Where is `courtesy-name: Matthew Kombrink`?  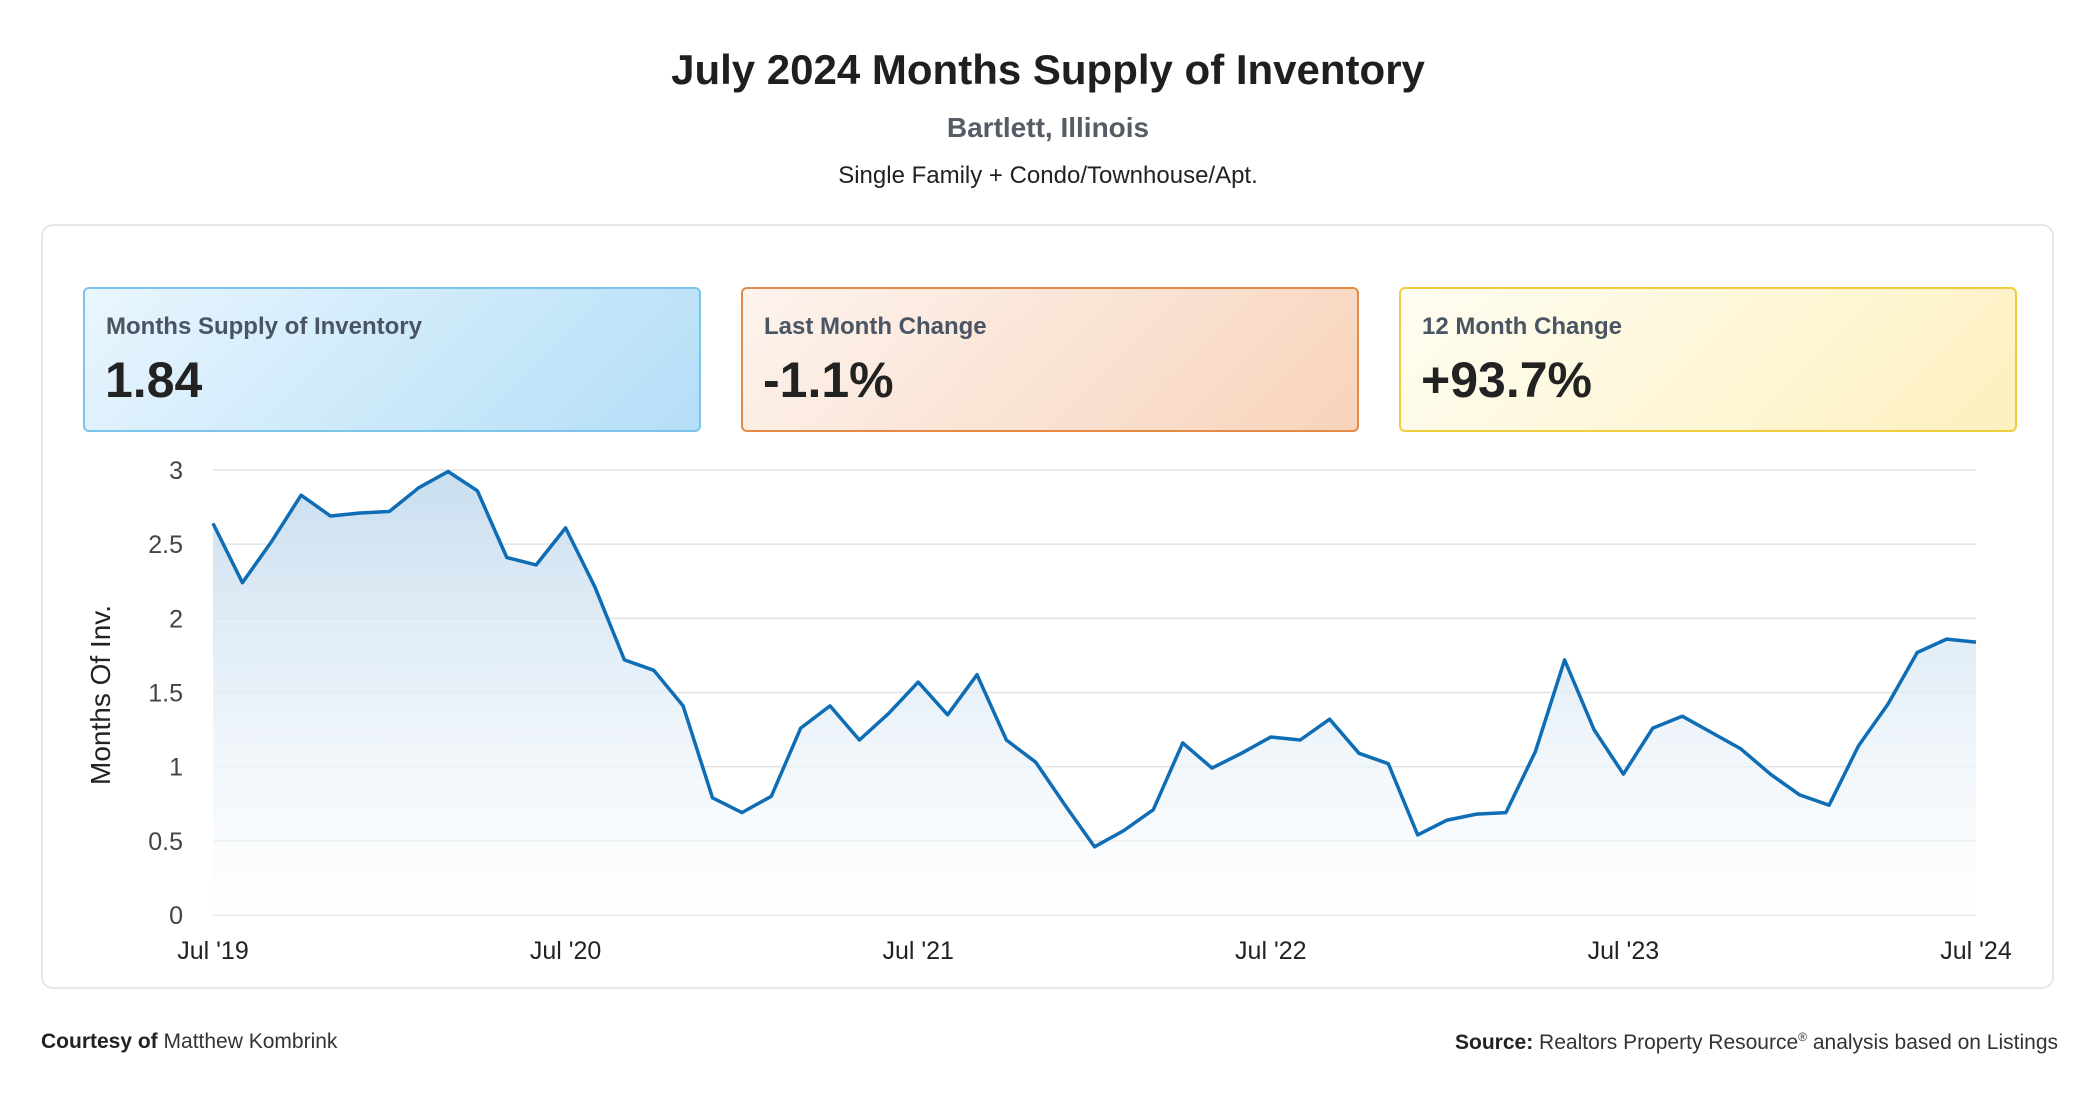 courtesy-name: Matthew Kombrink is located at coordinates (250, 1041).